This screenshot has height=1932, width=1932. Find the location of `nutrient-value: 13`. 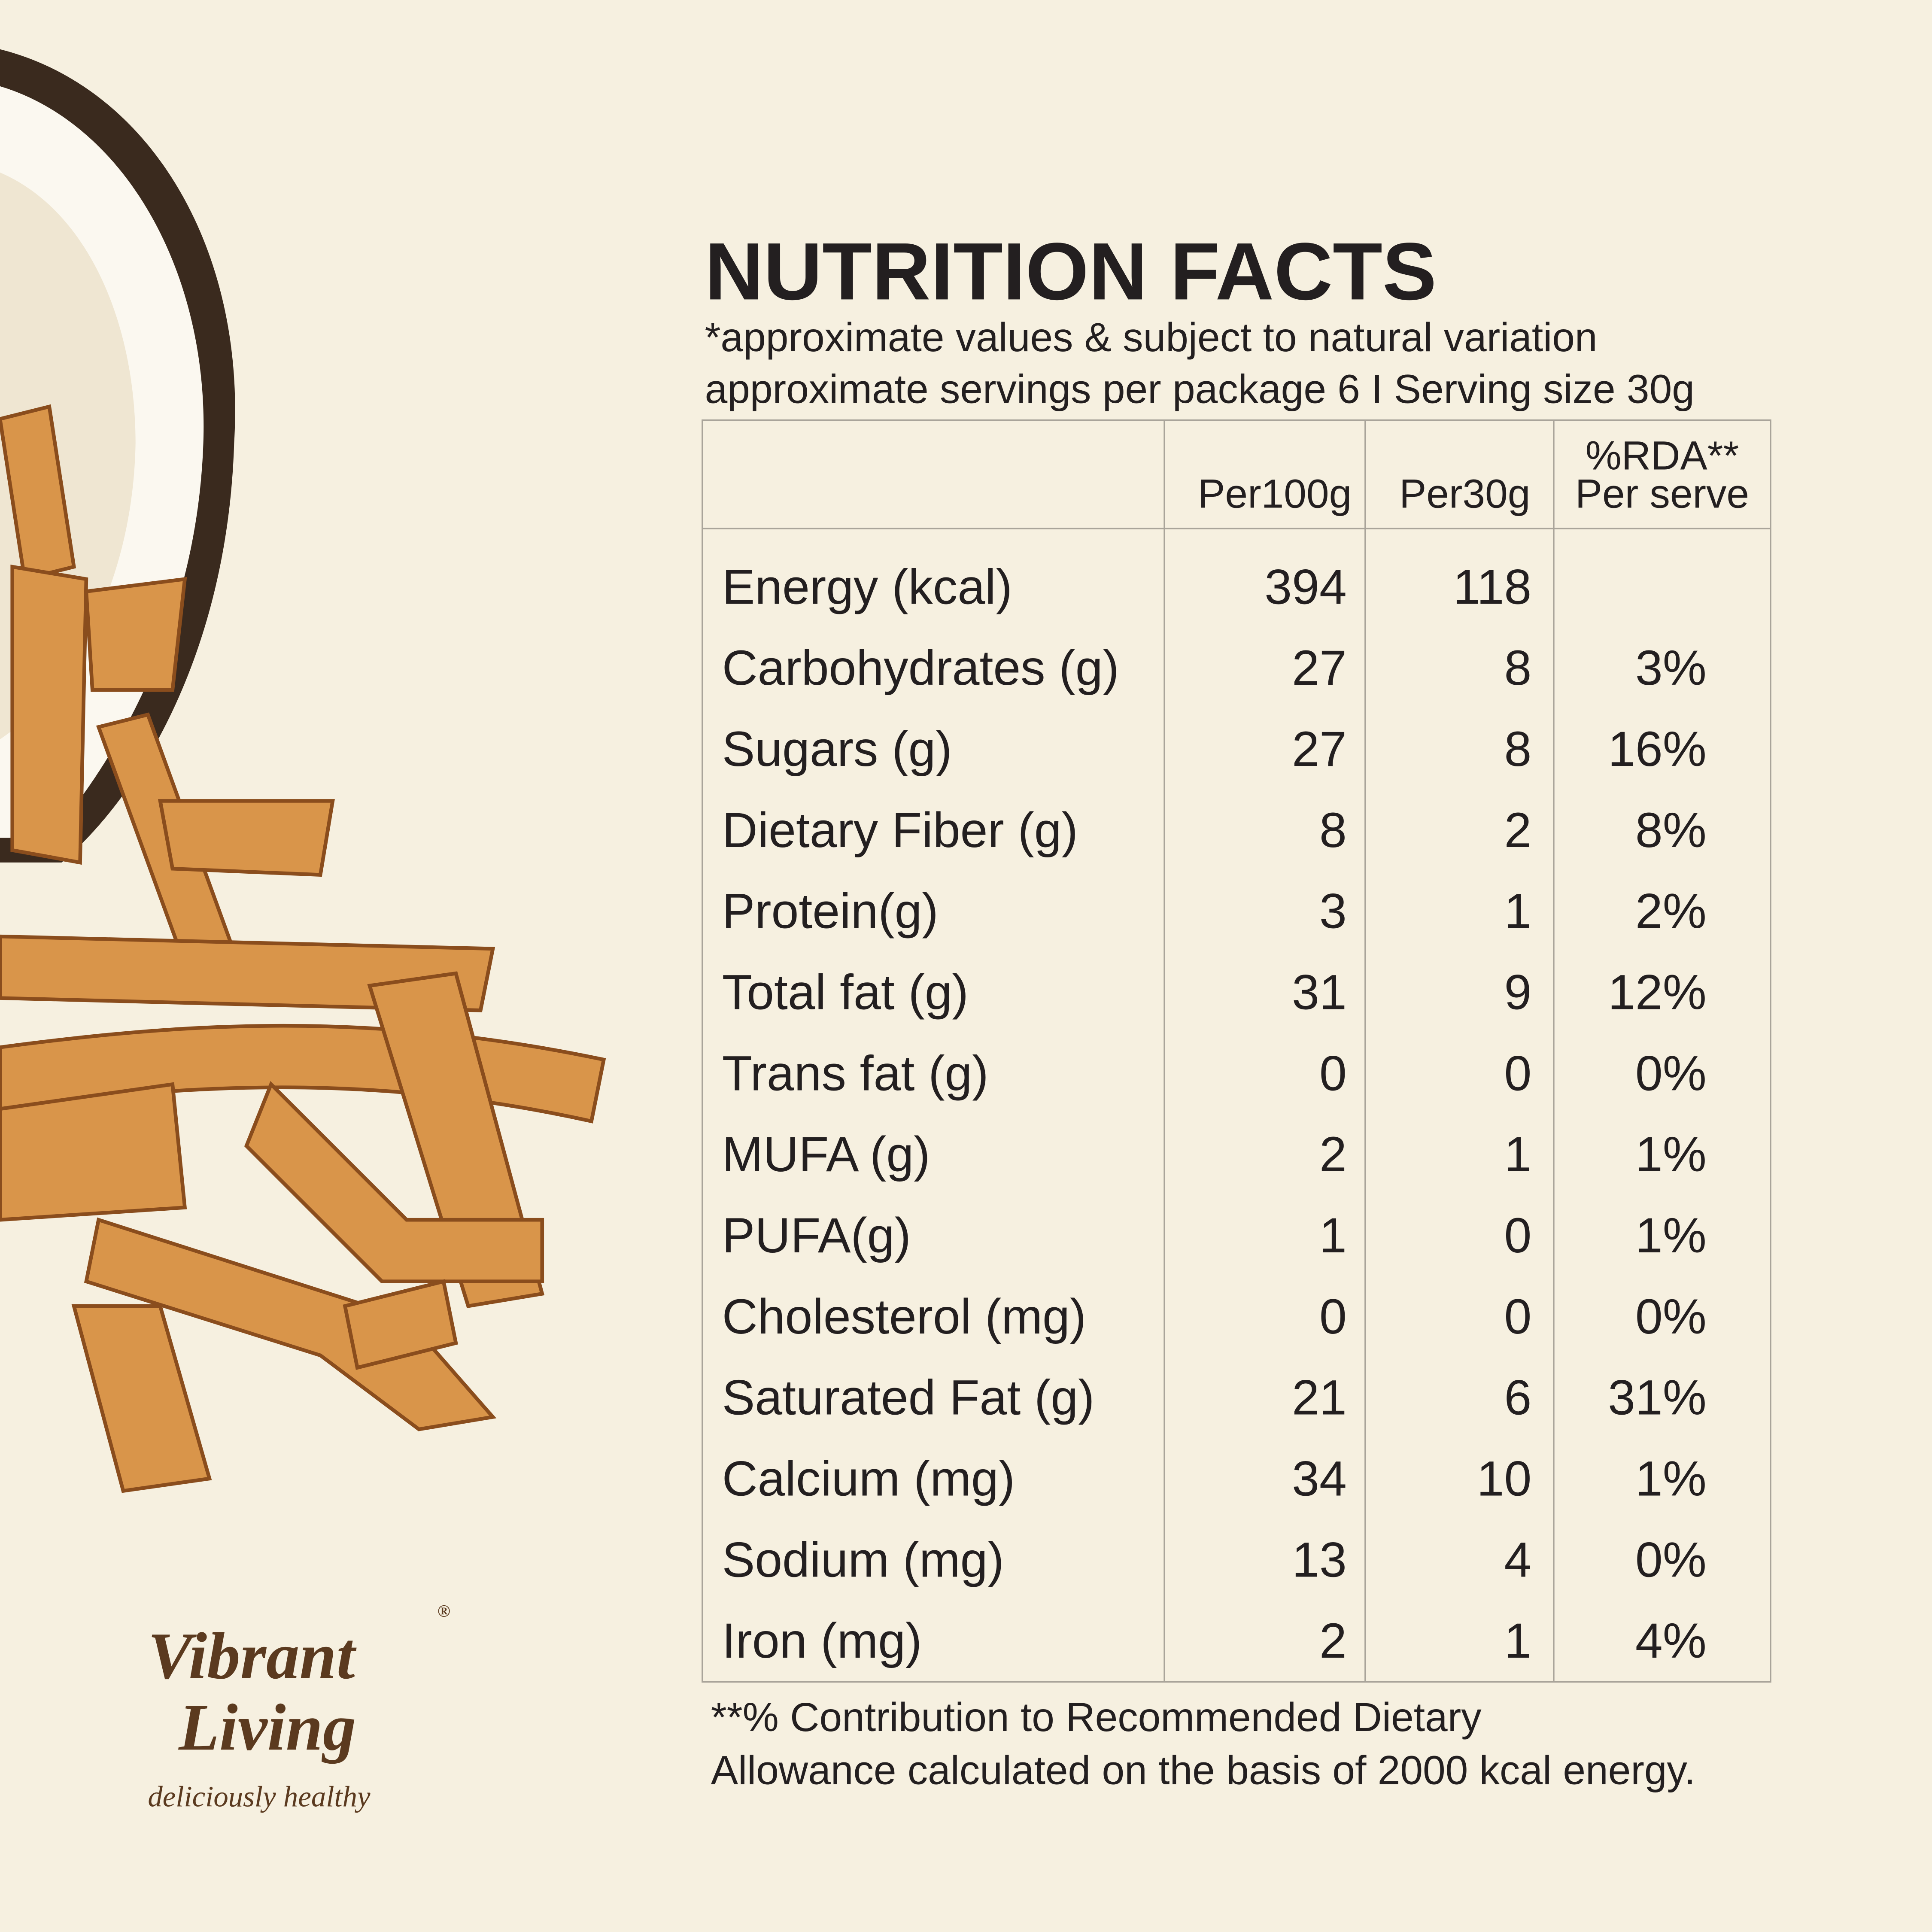

nutrient-value: 13 is located at coordinates (1319, 1559).